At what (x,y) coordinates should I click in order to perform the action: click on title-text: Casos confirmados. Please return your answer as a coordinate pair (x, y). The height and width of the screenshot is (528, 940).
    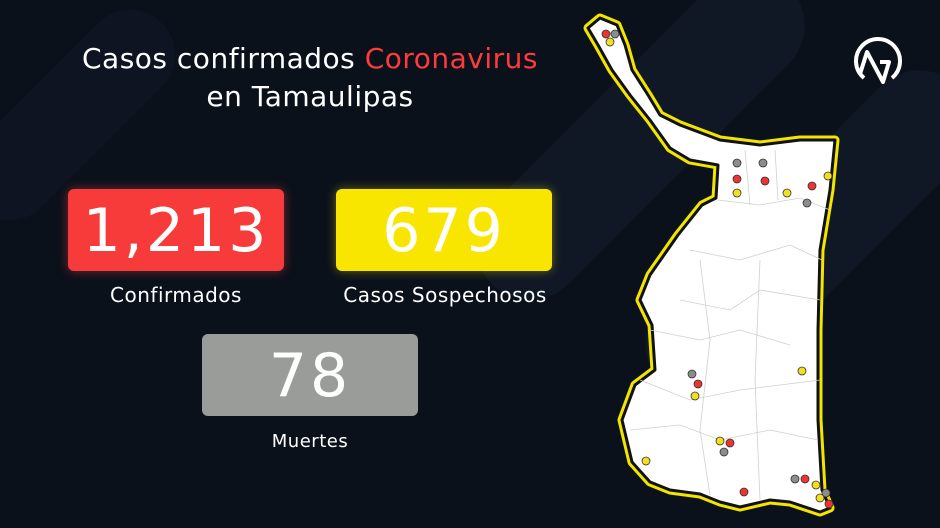
    Looking at the image, I should click on (219, 58).